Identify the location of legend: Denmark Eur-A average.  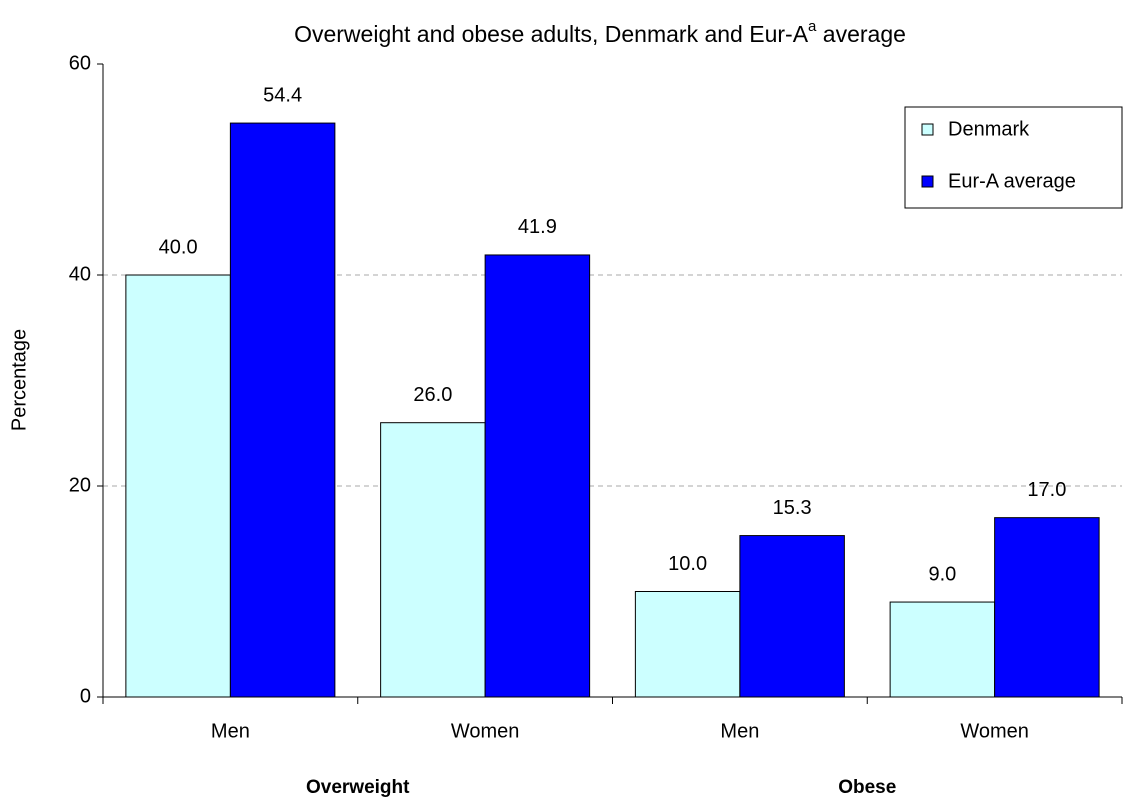
(1013, 157).